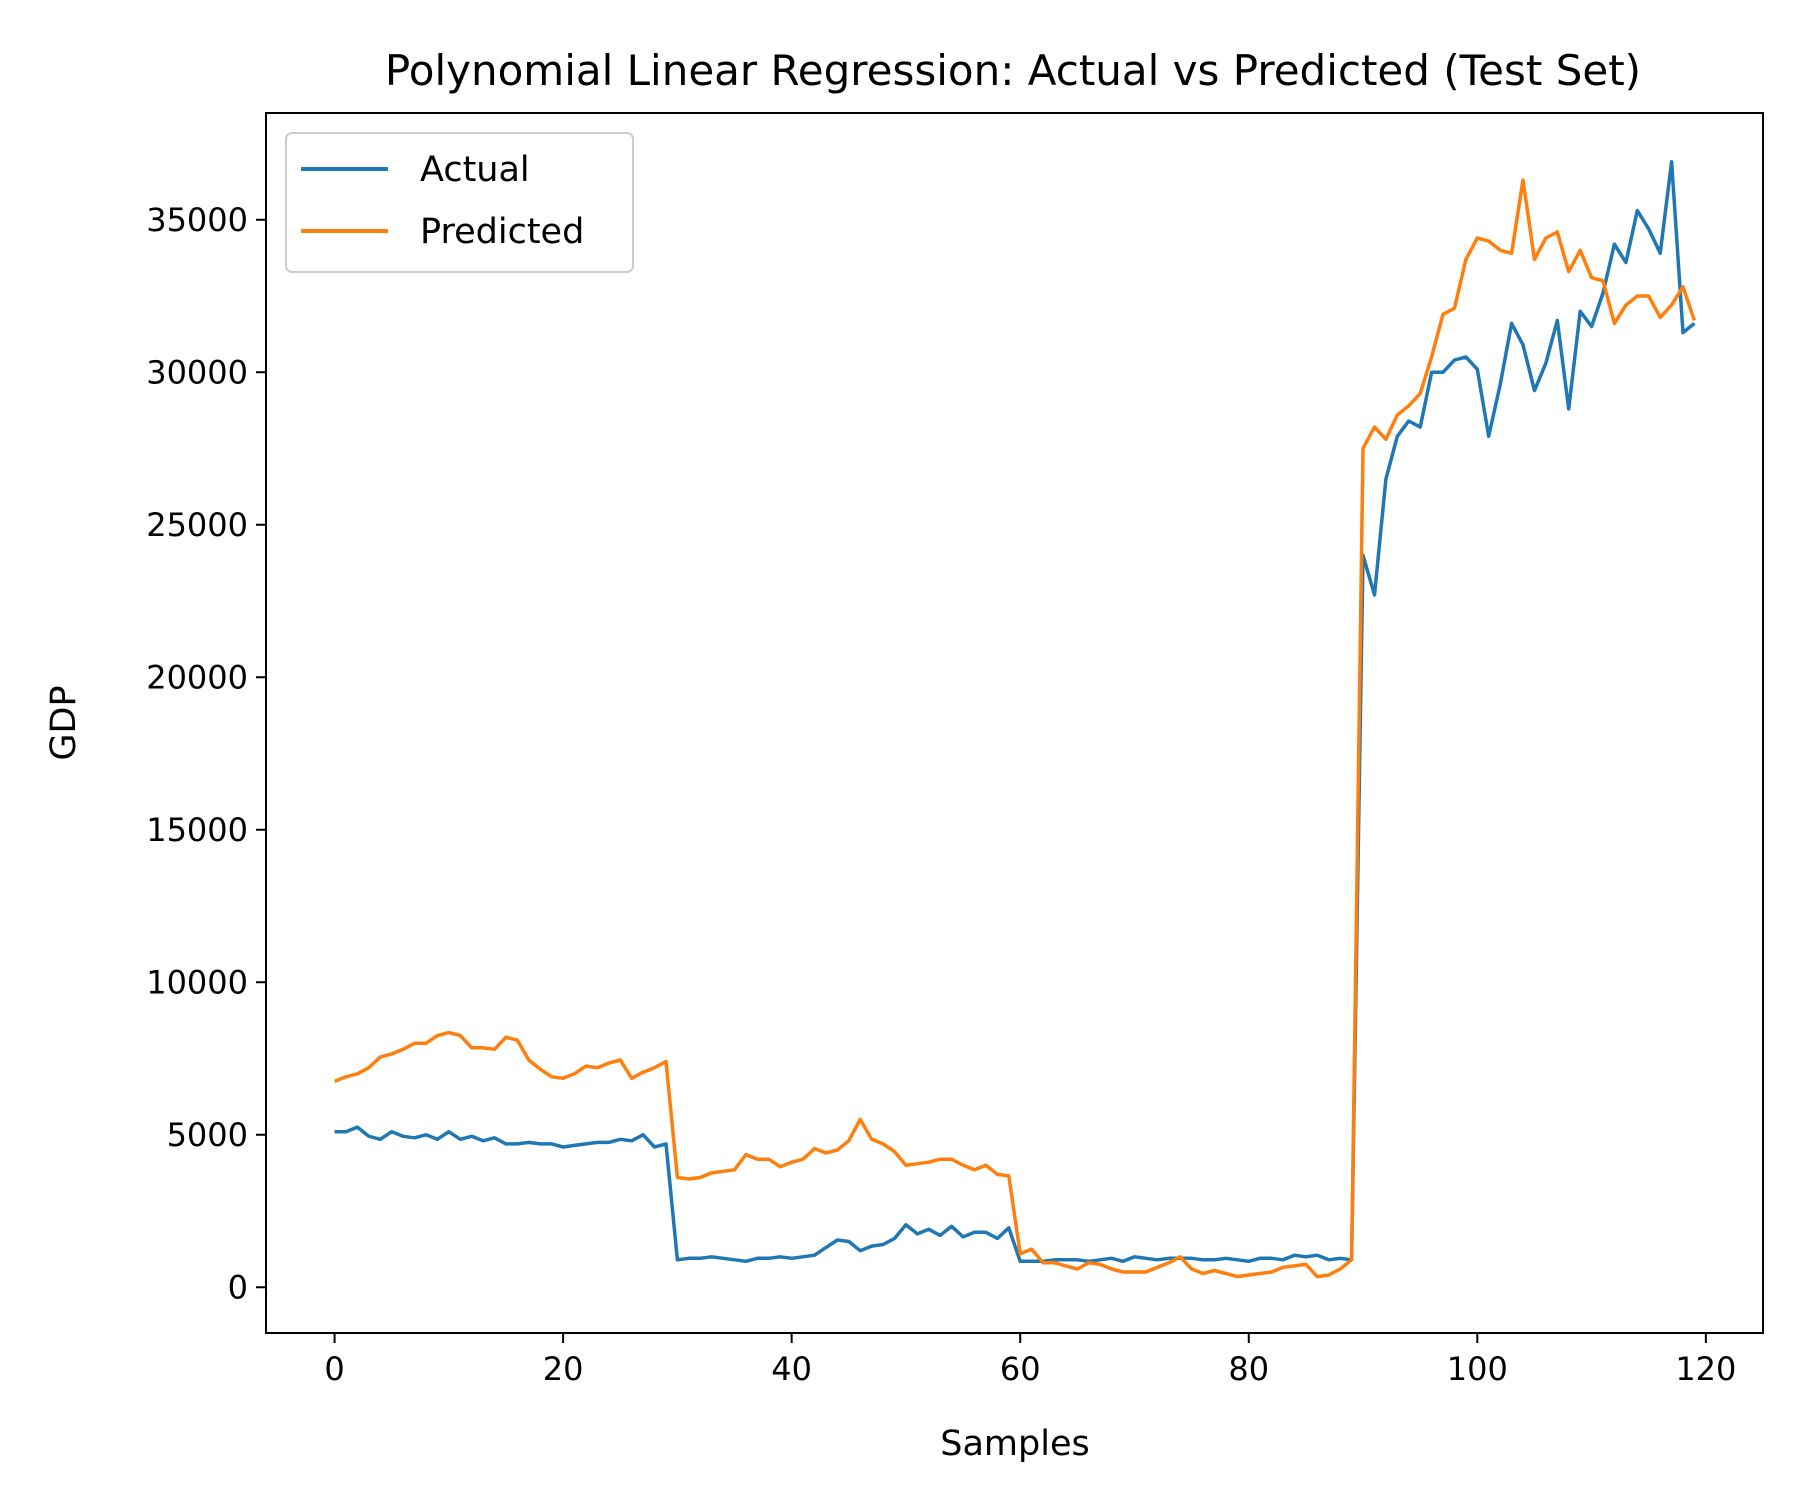 This screenshot has height=1500, width=1800. What do you see at coordinates (197, 982) in the screenshot?
I see `y-tick-label: 10000` at bounding box center [197, 982].